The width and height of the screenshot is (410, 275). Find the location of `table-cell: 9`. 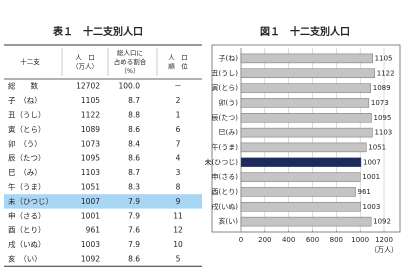

table-cell: 9 is located at coordinates (178, 201).